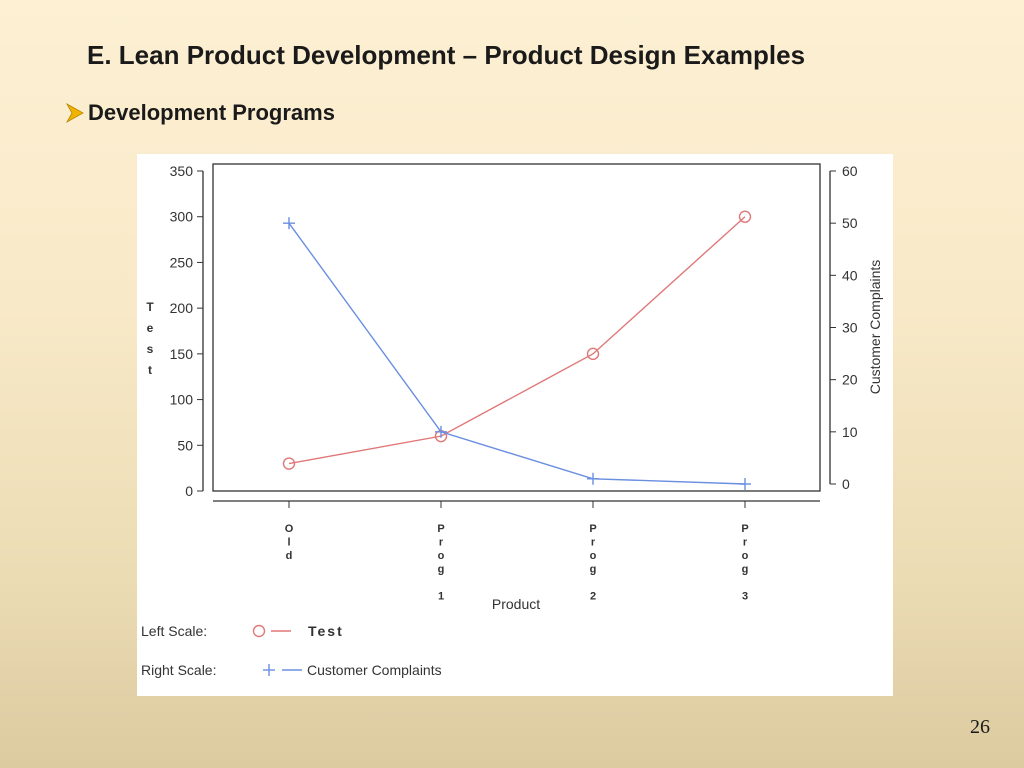  What do you see at coordinates (850, 275) in the screenshot?
I see `right-tick-label: 40` at bounding box center [850, 275].